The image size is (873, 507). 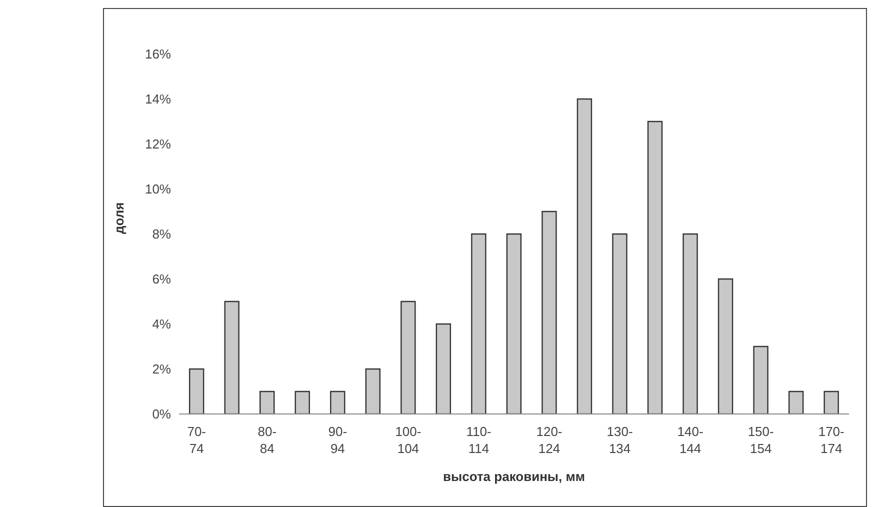 What do you see at coordinates (408, 440) in the screenshot?
I see `x-tick-label: 100-104` at bounding box center [408, 440].